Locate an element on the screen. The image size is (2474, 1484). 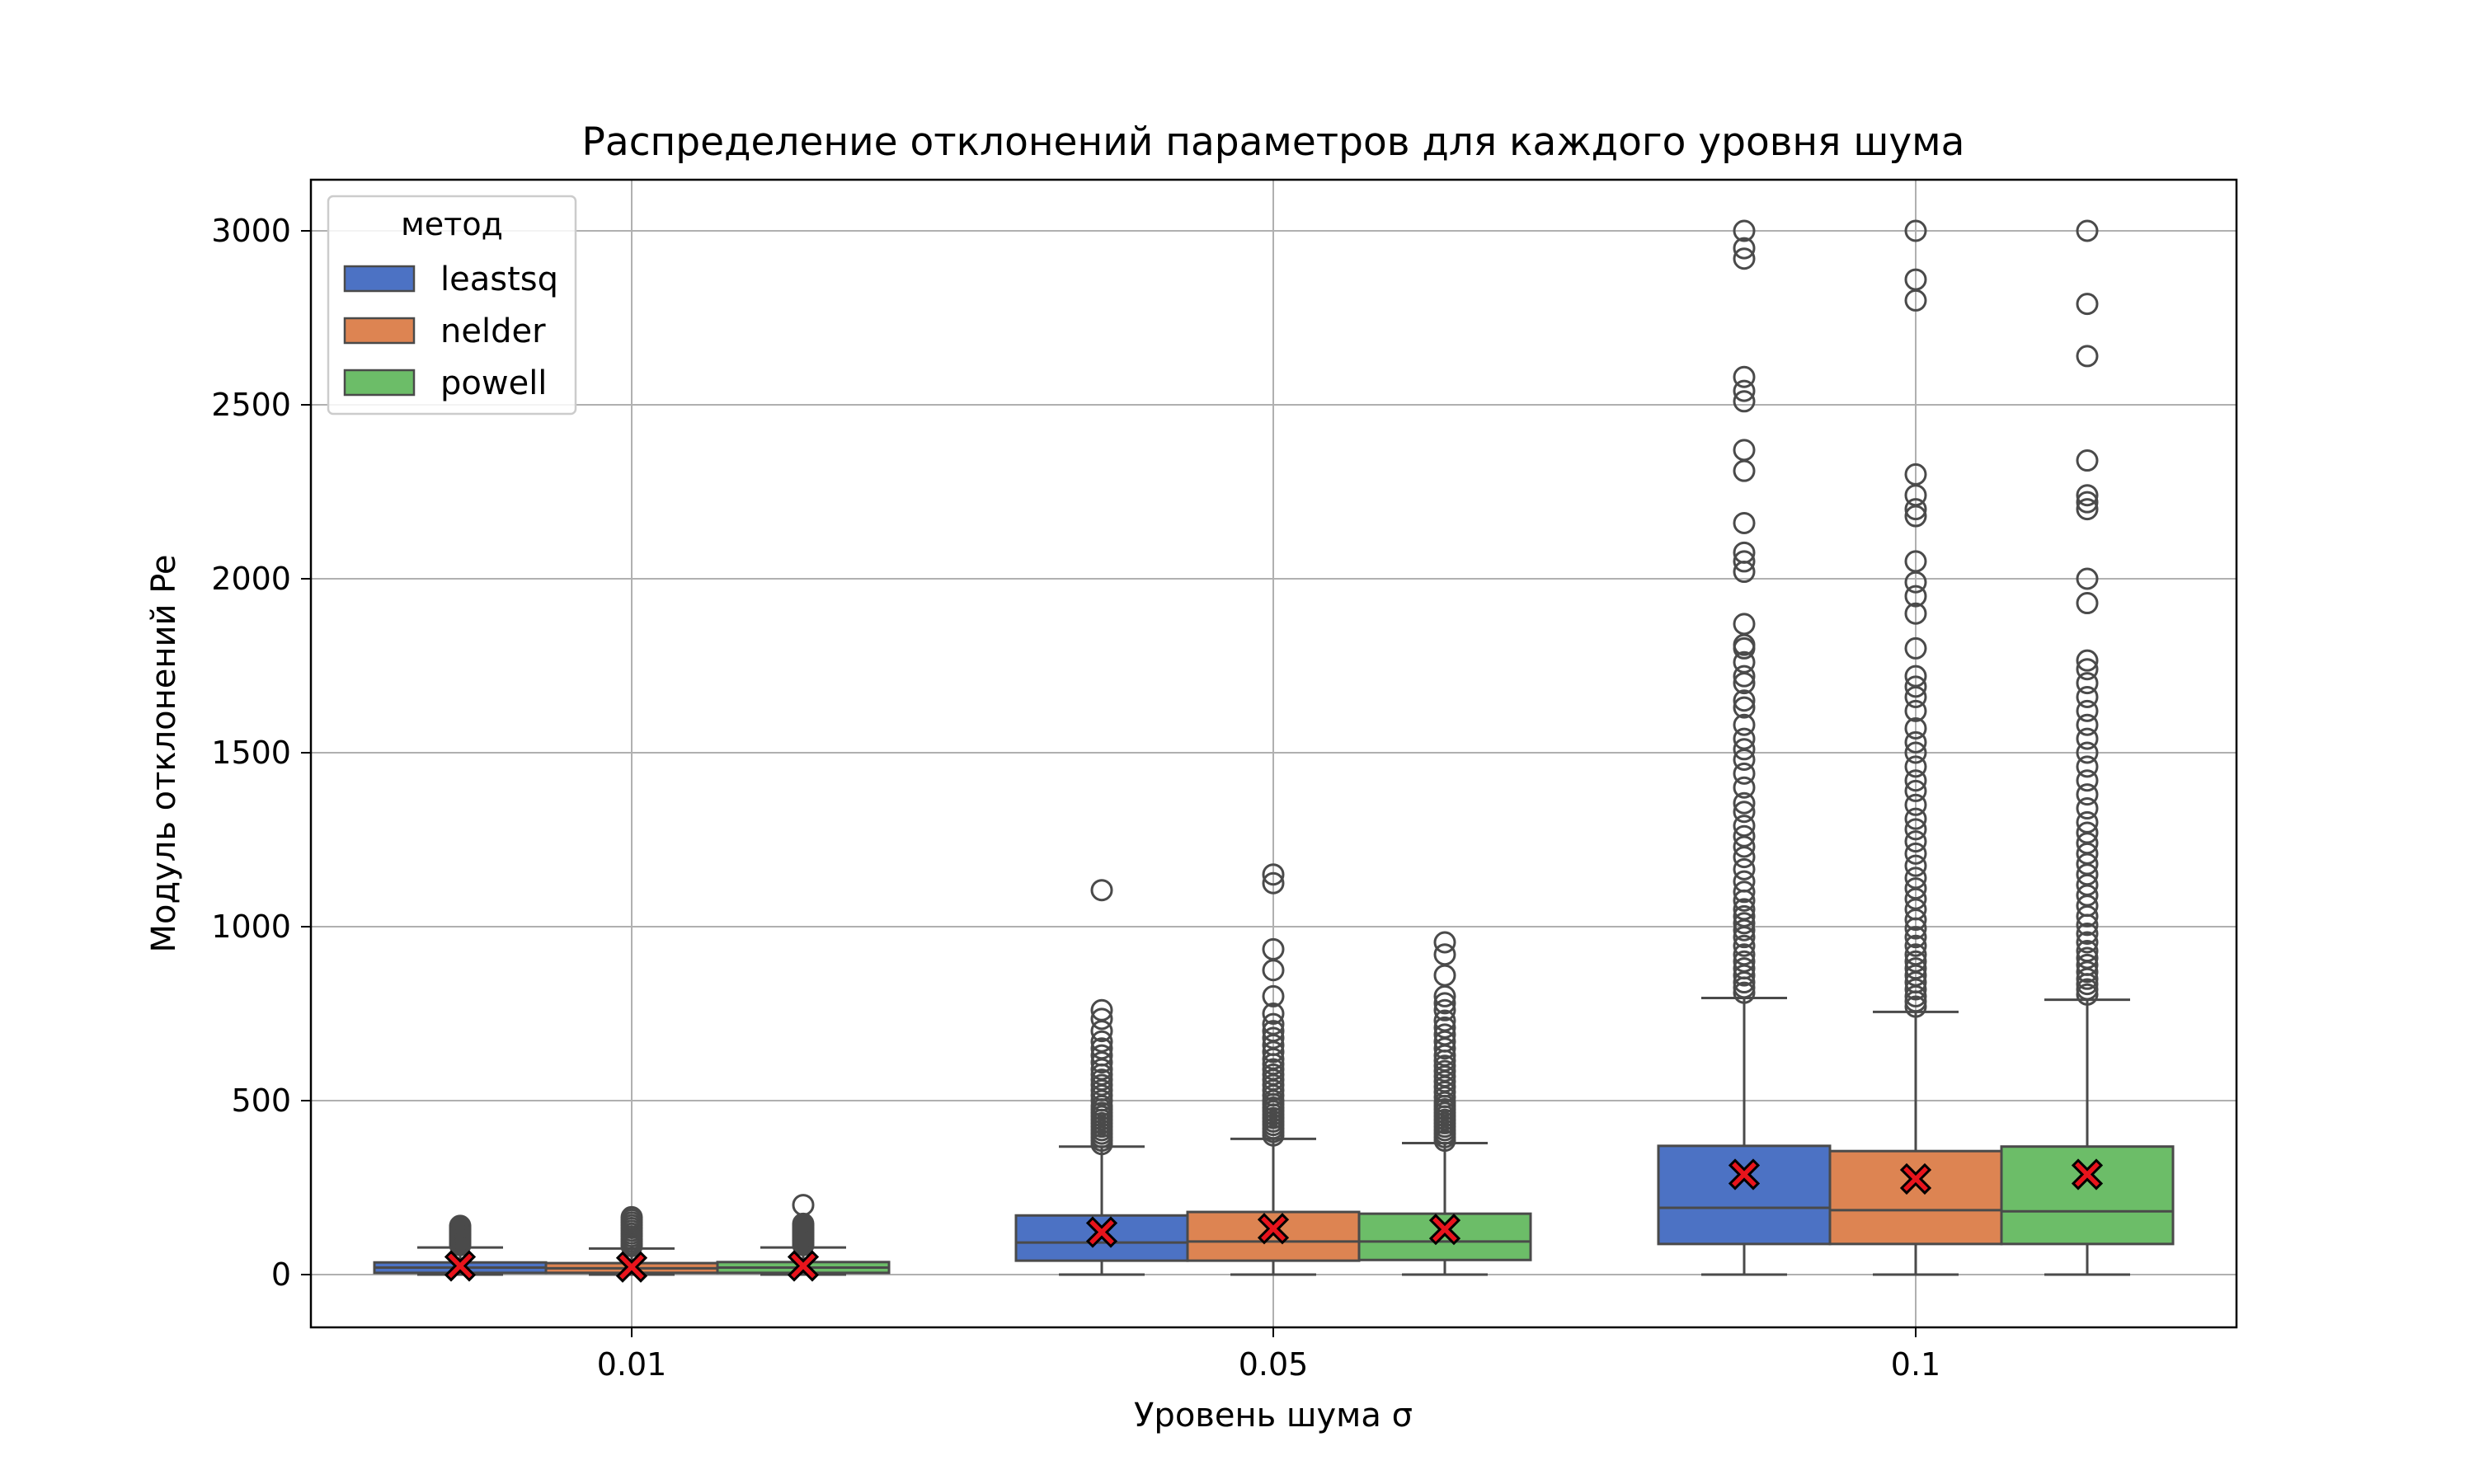
x-axis-title: Уровень шума σ is located at coordinates (1273, 1416).